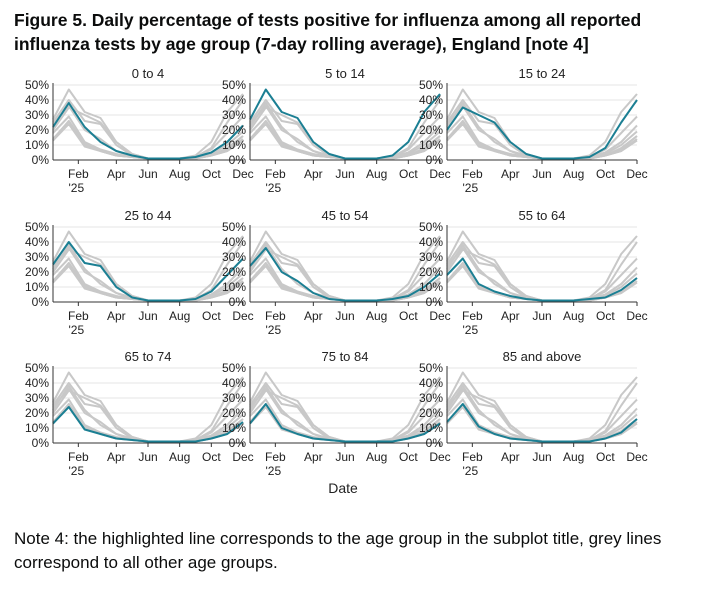 This screenshot has width=728, height=600. Describe the element at coordinates (343, 488) in the screenshot. I see `x-axis-label: Date` at that location.